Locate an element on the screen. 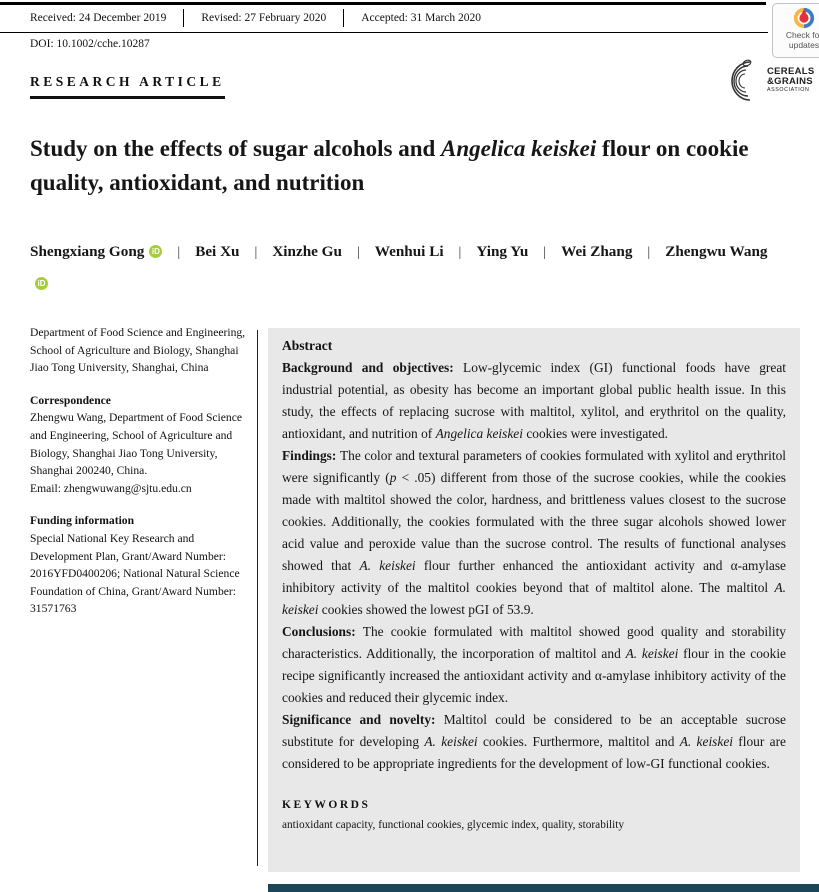 This screenshot has width=819, height=892. article-type-label: RESEARCH ARTICLE is located at coordinates (127, 86).